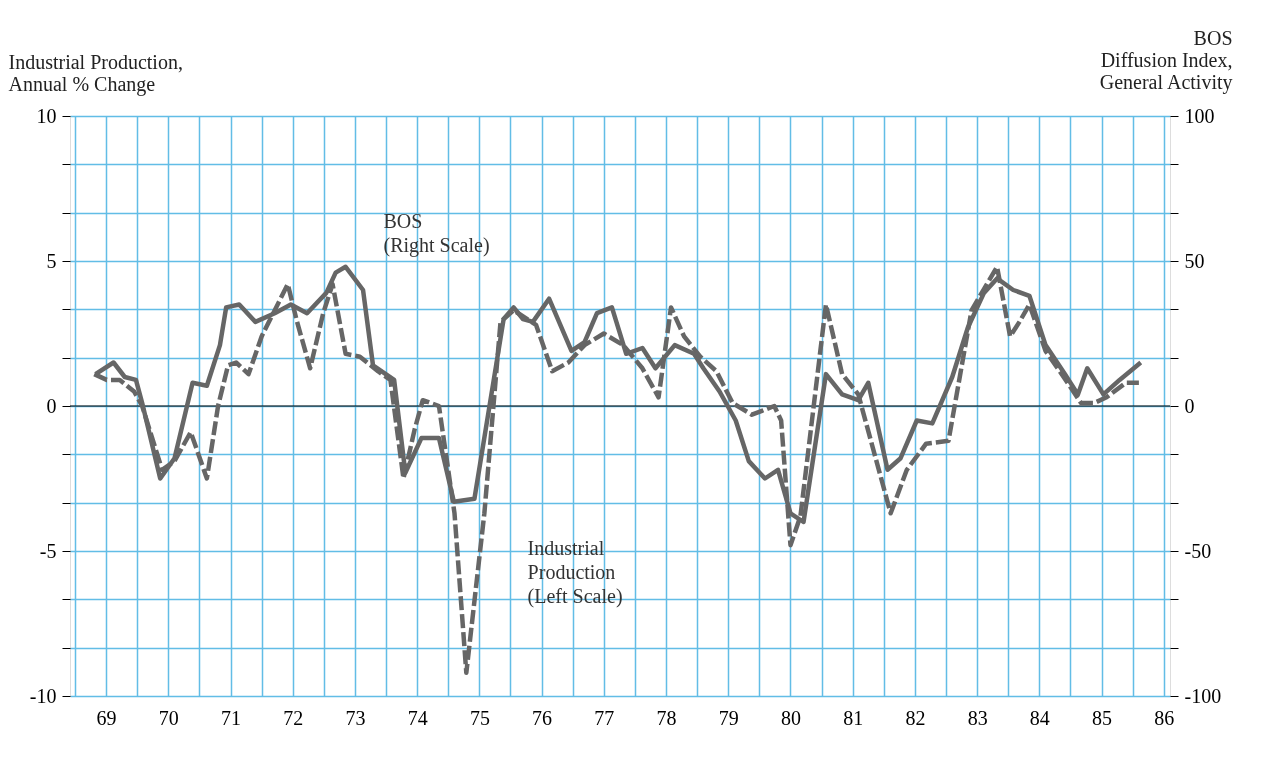 The image size is (1264, 779). I want to click on y-axis-title: Industrial Production, Annual % Change, so click(95, 73).